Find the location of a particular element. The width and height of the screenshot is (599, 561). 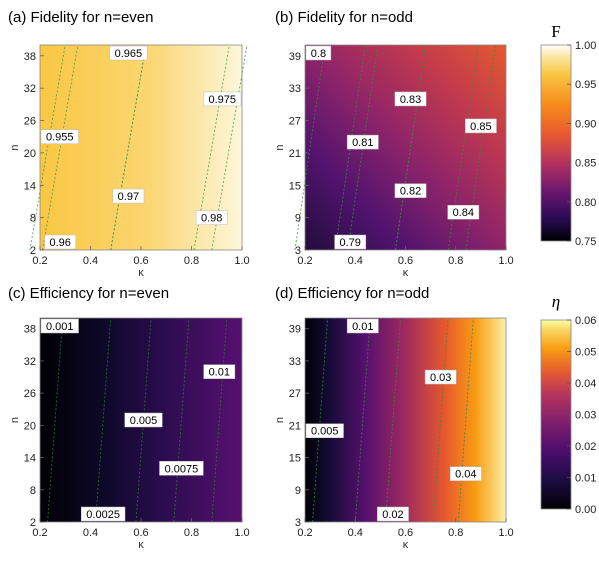

svg-text: 0.83 is located at coordinates (410, 100).